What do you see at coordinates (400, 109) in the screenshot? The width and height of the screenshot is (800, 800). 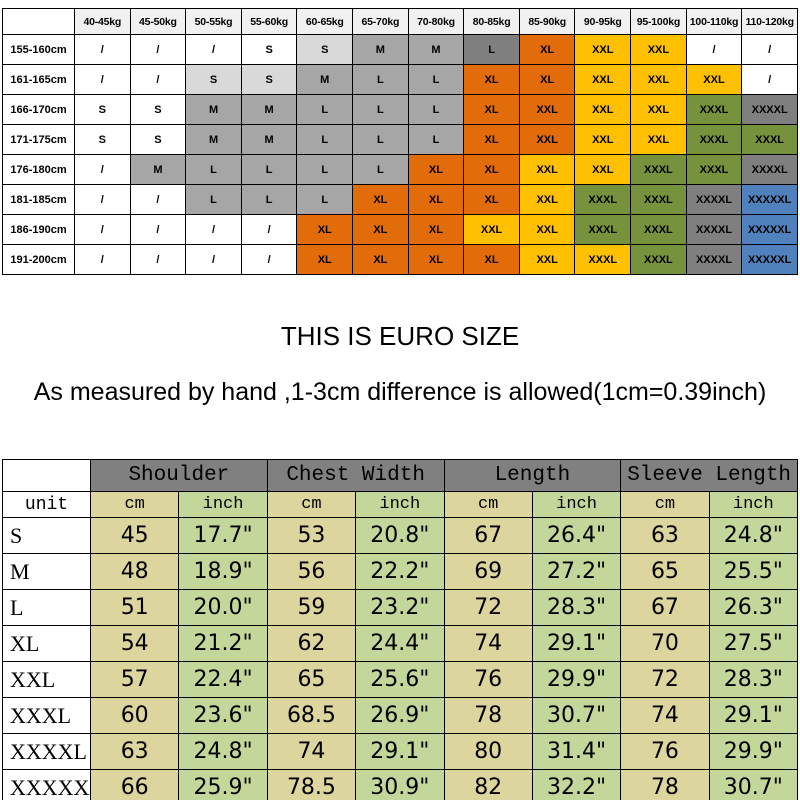 I see `euro-size-row: 166-170cm S S M M L L L XL XXL XXL XXL XXXL XXXXL` at bounding box center [400, 109].